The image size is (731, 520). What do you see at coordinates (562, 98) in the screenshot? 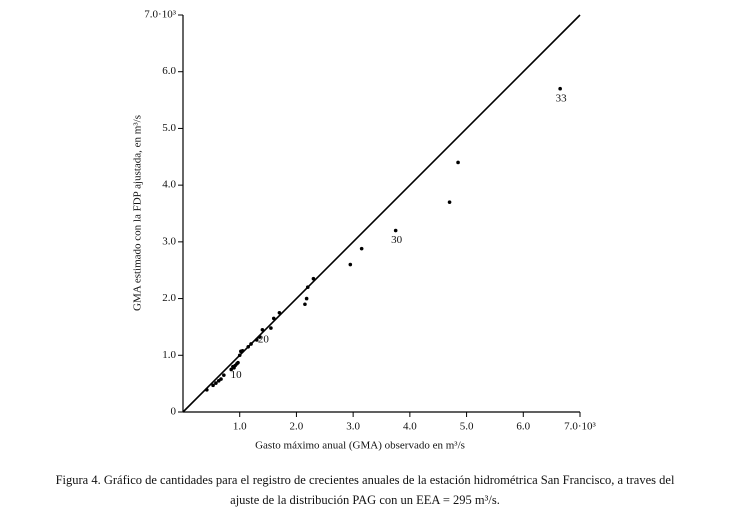
I see `point-label: 33` at bounding box center [562, 98].